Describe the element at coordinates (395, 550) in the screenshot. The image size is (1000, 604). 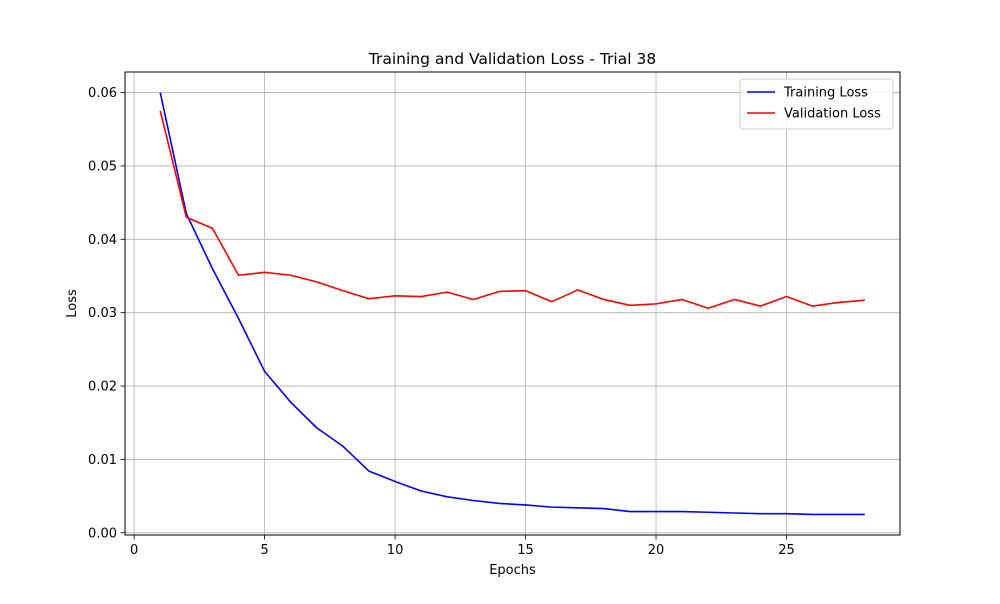
I see `x-tick-label: 10` at that location.